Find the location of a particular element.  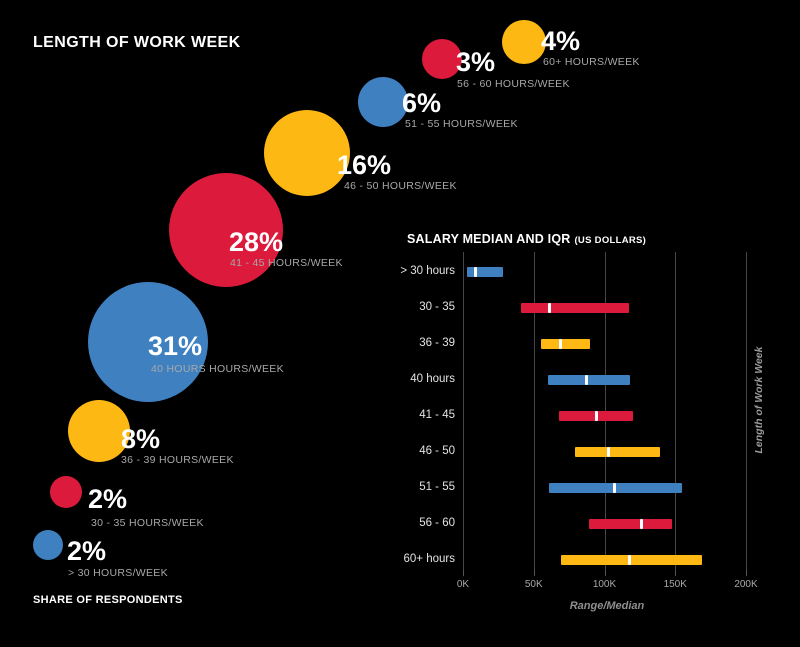

bubble-label-60-plus: 60+ HOURS/WEEK is located at coordinates (591, 62).